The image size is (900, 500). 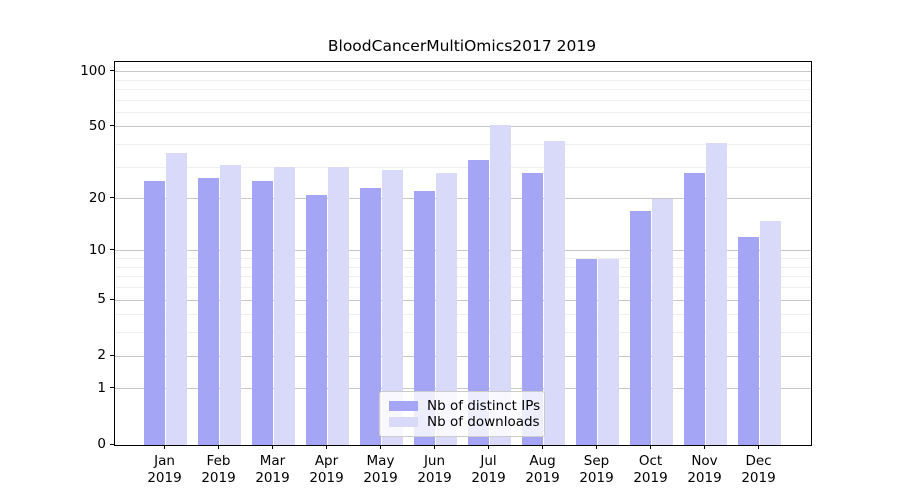 I want to click on bar-jun-distinct-ips, so click(x=424, y=318).